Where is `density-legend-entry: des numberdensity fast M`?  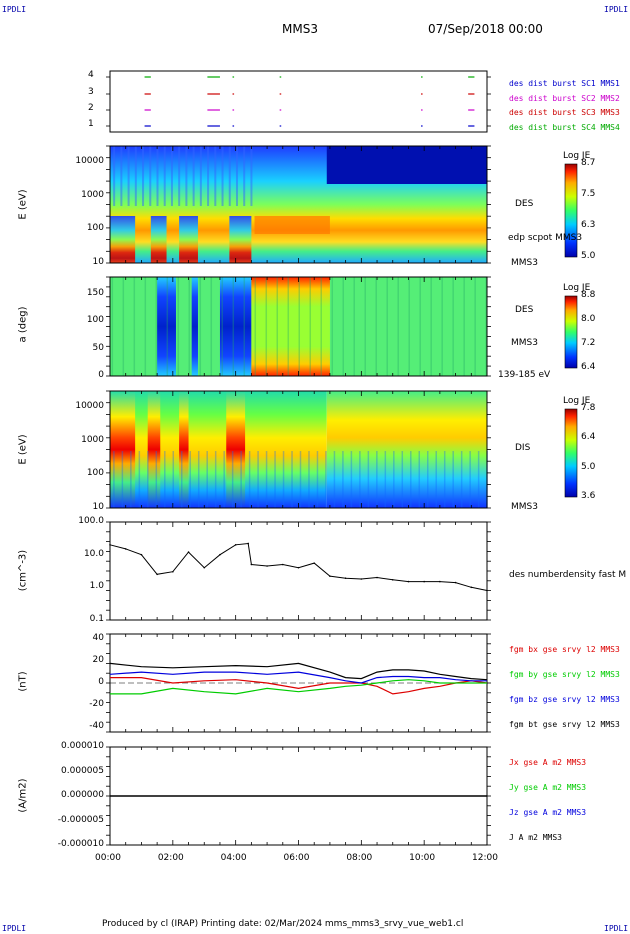 density-legend-entry: des numberdensity fast M is located at coordinates (568, 575).